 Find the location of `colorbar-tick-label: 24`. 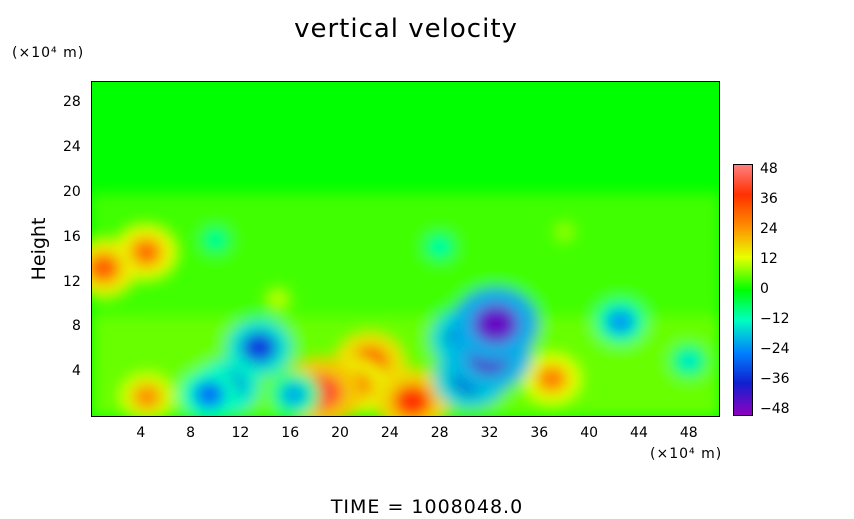

colorbar-tick-label: 24 is located at coordinates (769, 229).